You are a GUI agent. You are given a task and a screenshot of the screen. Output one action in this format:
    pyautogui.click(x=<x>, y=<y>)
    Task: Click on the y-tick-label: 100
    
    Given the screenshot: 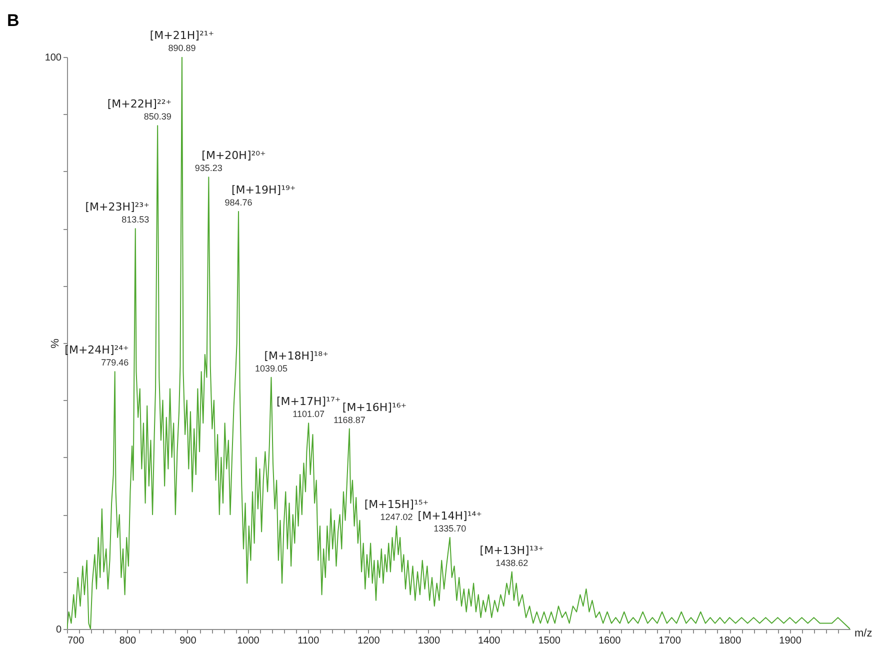 What is the action you would take?
    pyautogui.click(x=53, y=58)
    